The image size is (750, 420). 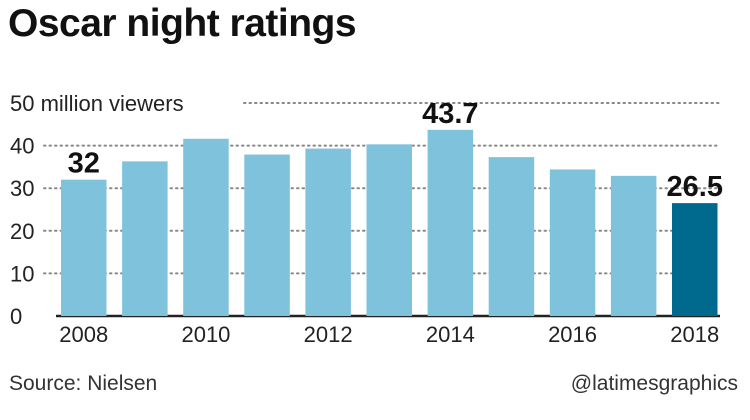 I want to click on bar-2012, so click(x=328, y=232).